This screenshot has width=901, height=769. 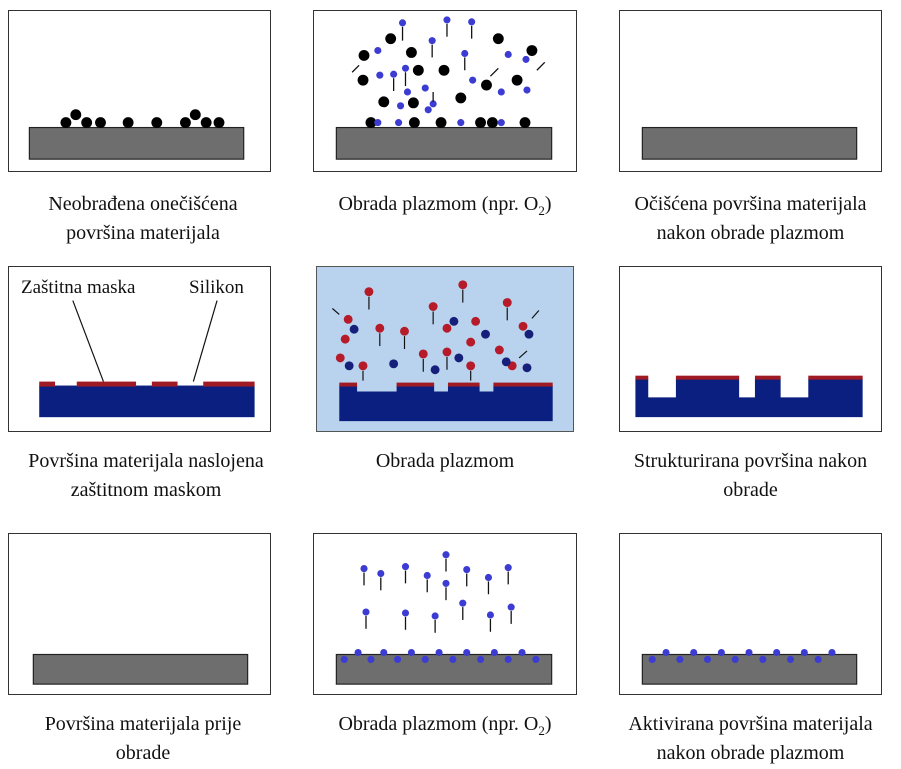 I want to click on caption-line: Površina materijala prije, so click(x=143, y=724).